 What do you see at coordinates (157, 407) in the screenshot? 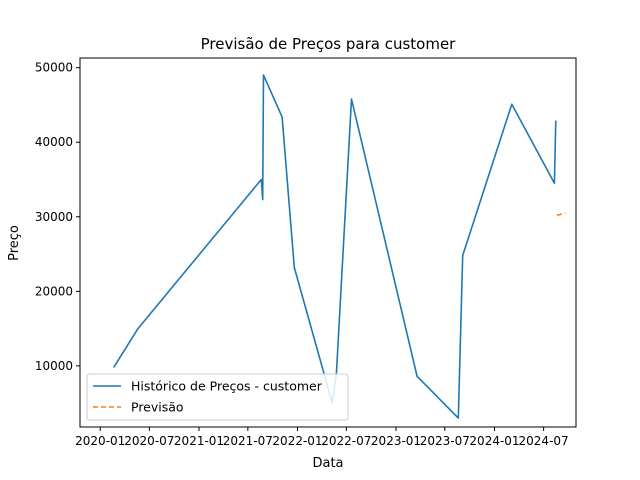
I see `legend-label-1: Previsão` at bounding box center [157, 407].